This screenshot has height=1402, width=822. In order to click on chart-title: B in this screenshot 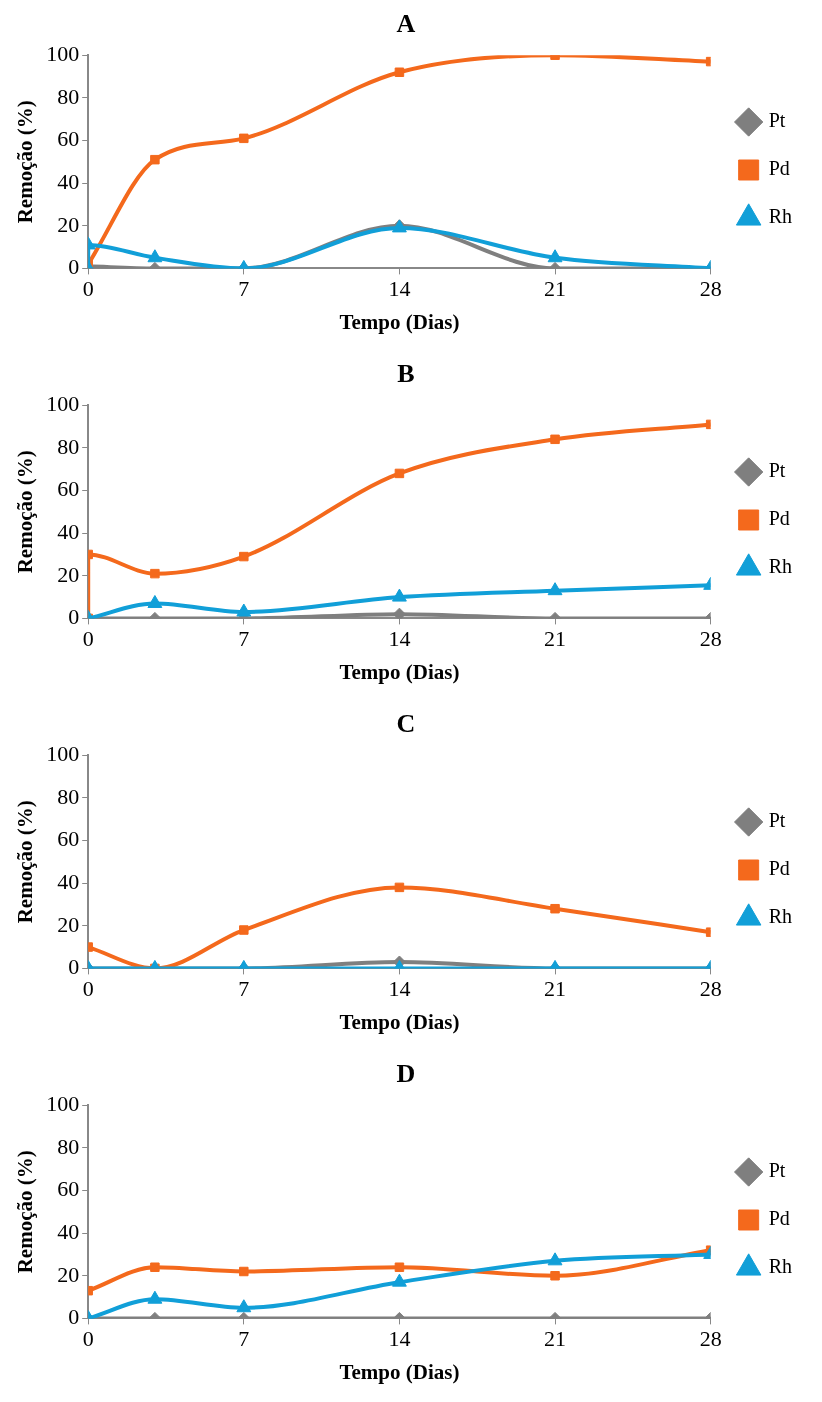, I will do `click(406, 374)`.